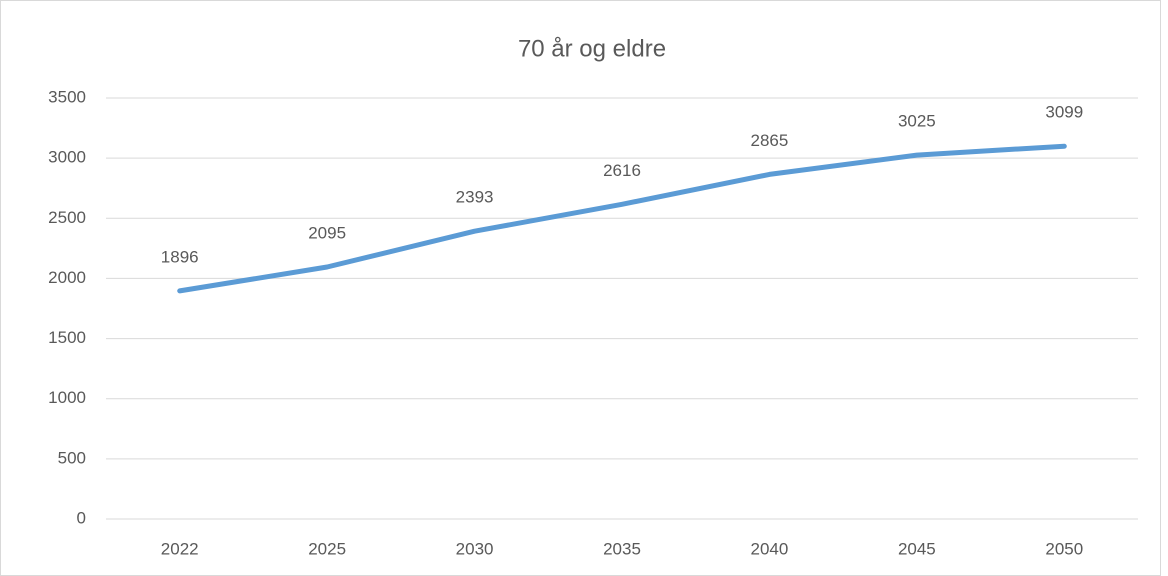 This screenshot has height=576, width=1168. What do you see at coordinates (475, 197) in the screenshot?
I see `data-label: 2393` at bounding box center [475, 197].